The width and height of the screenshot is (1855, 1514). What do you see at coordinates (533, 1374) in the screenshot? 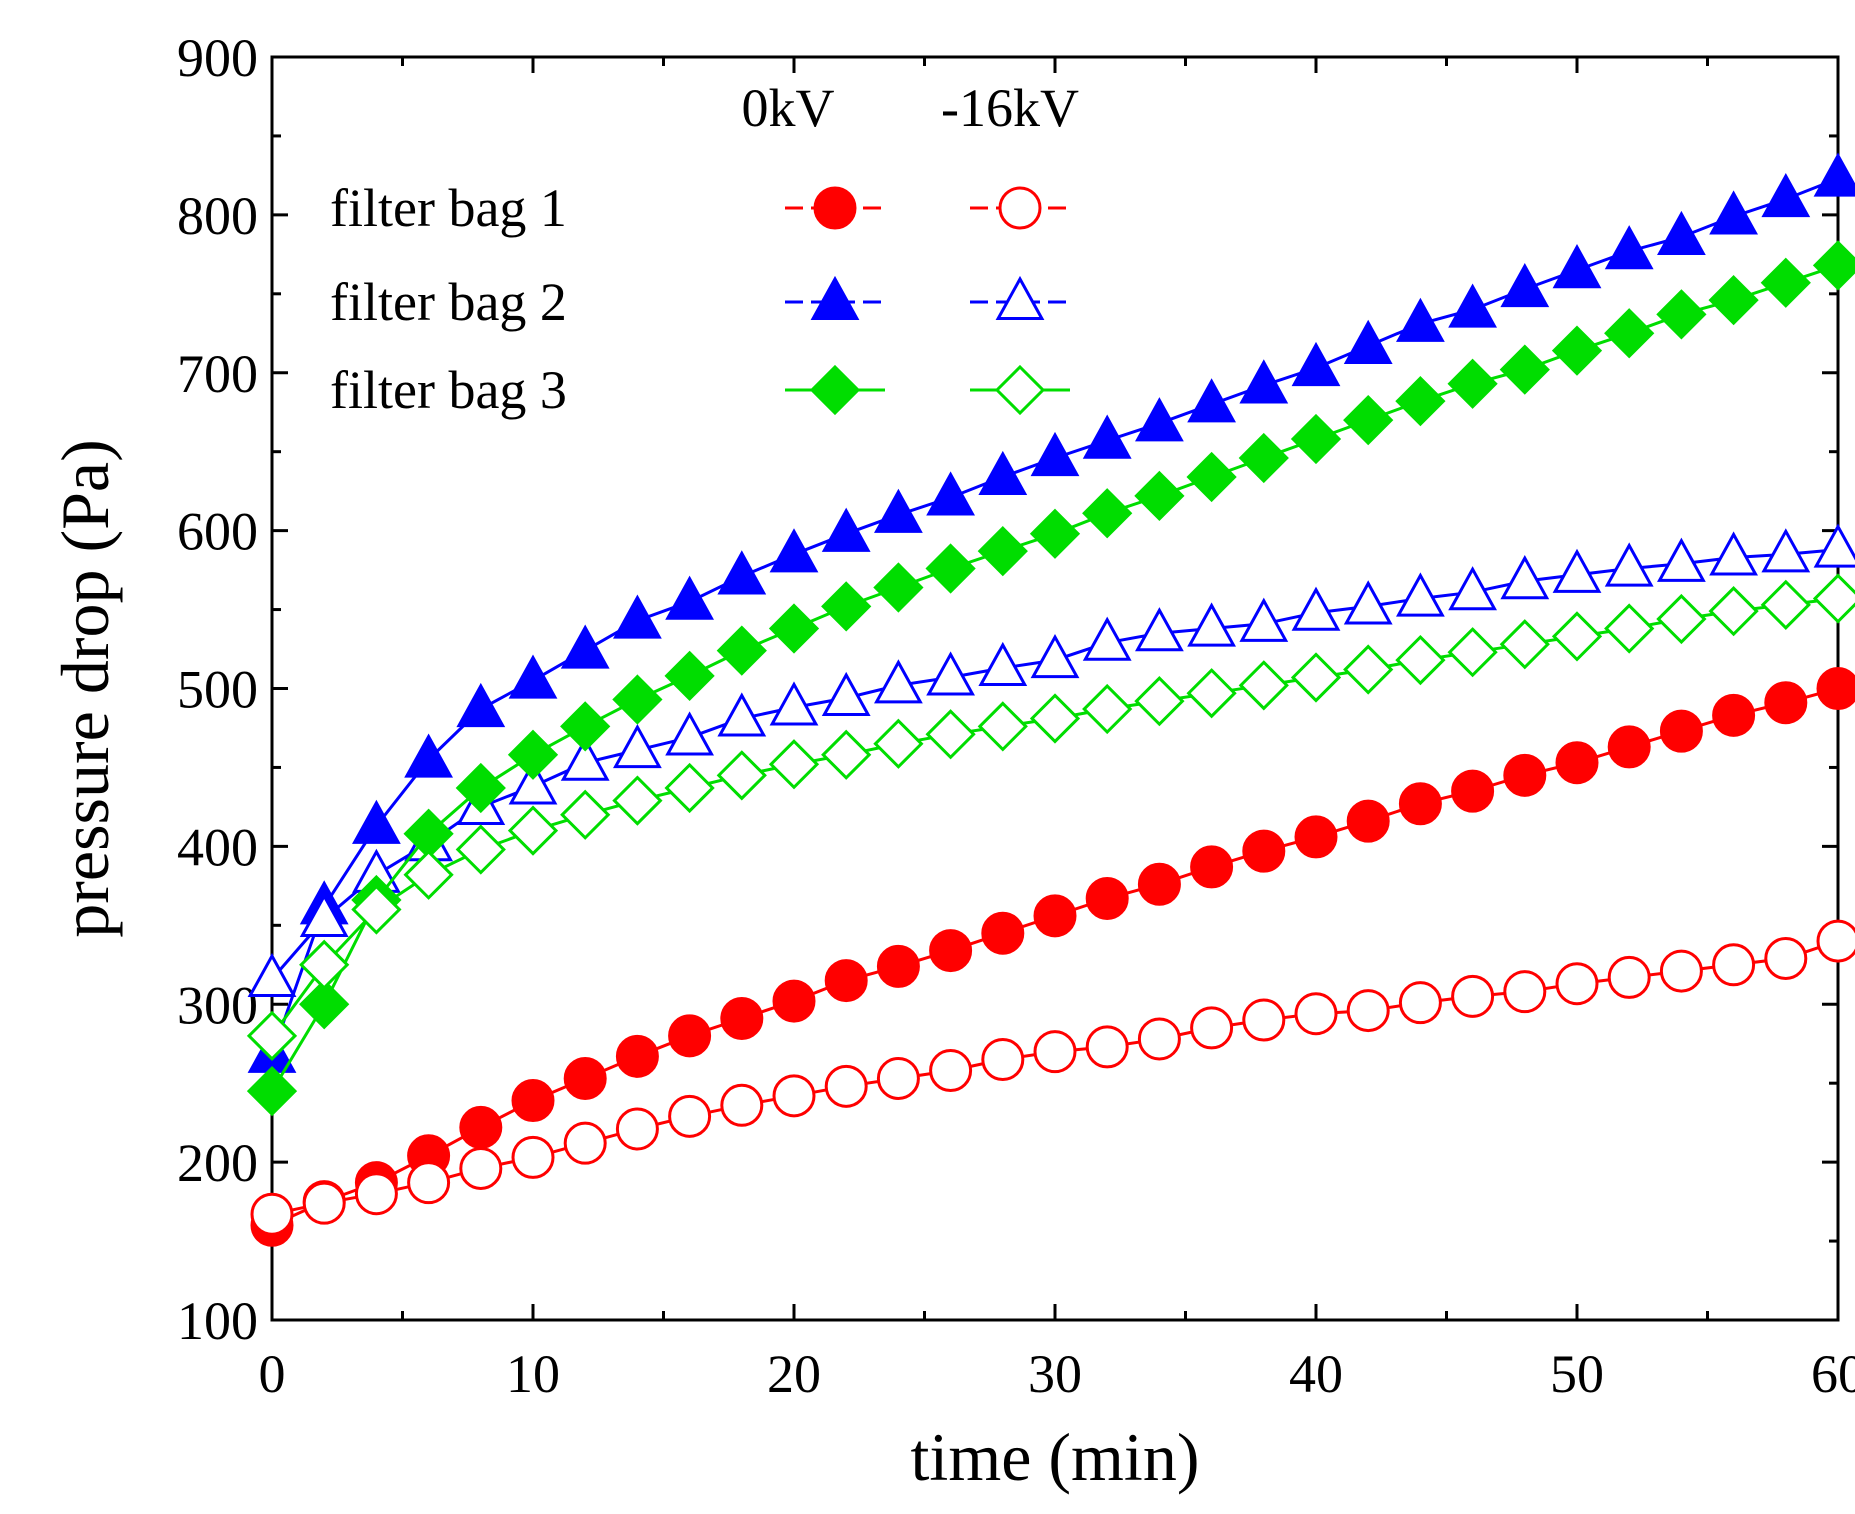
I see `x-tick-label: 10` at bounding box center [533, 1374].